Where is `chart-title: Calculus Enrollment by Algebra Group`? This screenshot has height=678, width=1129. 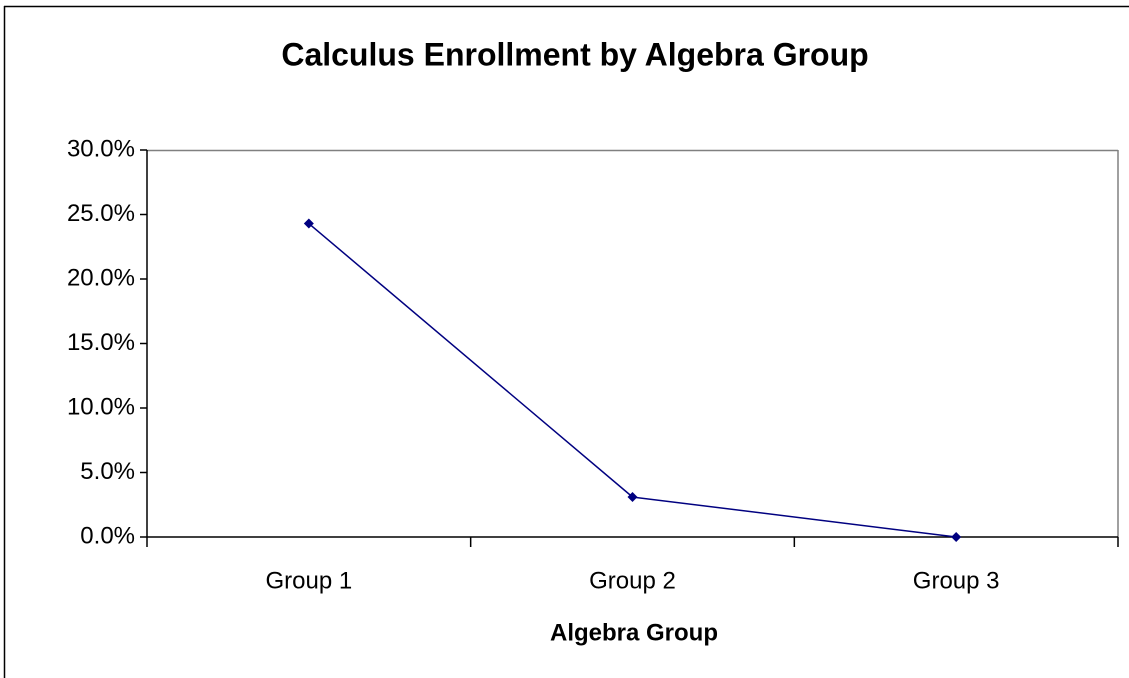
chart-title: Calculus Enrollment by Algebra Group is located at coordinates (574, 54).